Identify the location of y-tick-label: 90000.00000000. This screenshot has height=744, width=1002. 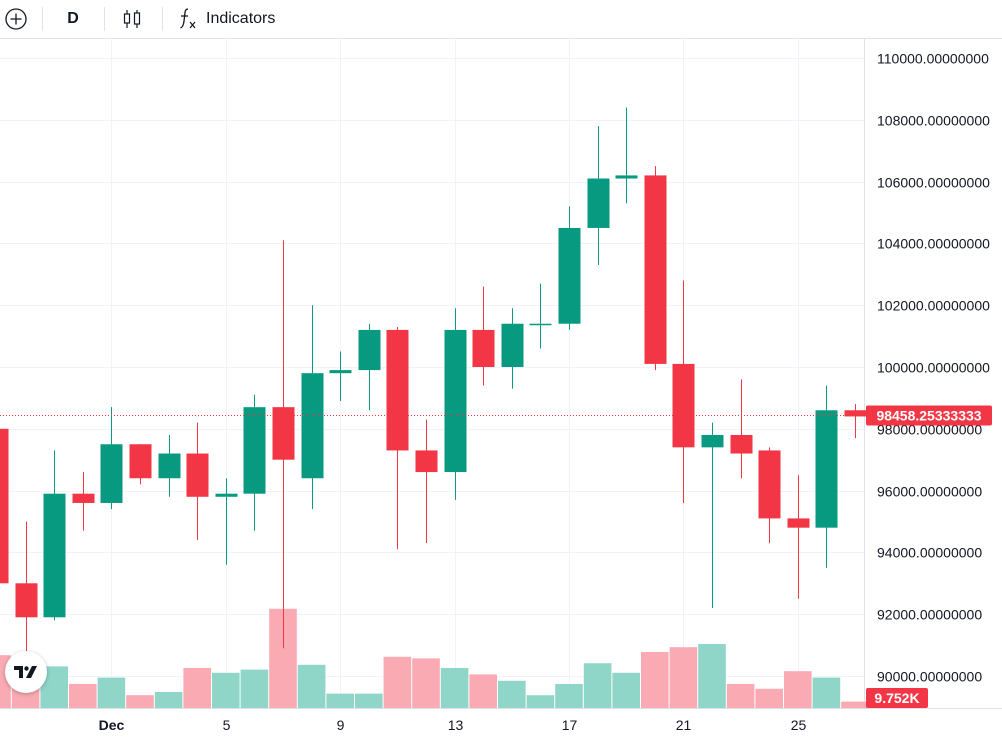
(929, 677).